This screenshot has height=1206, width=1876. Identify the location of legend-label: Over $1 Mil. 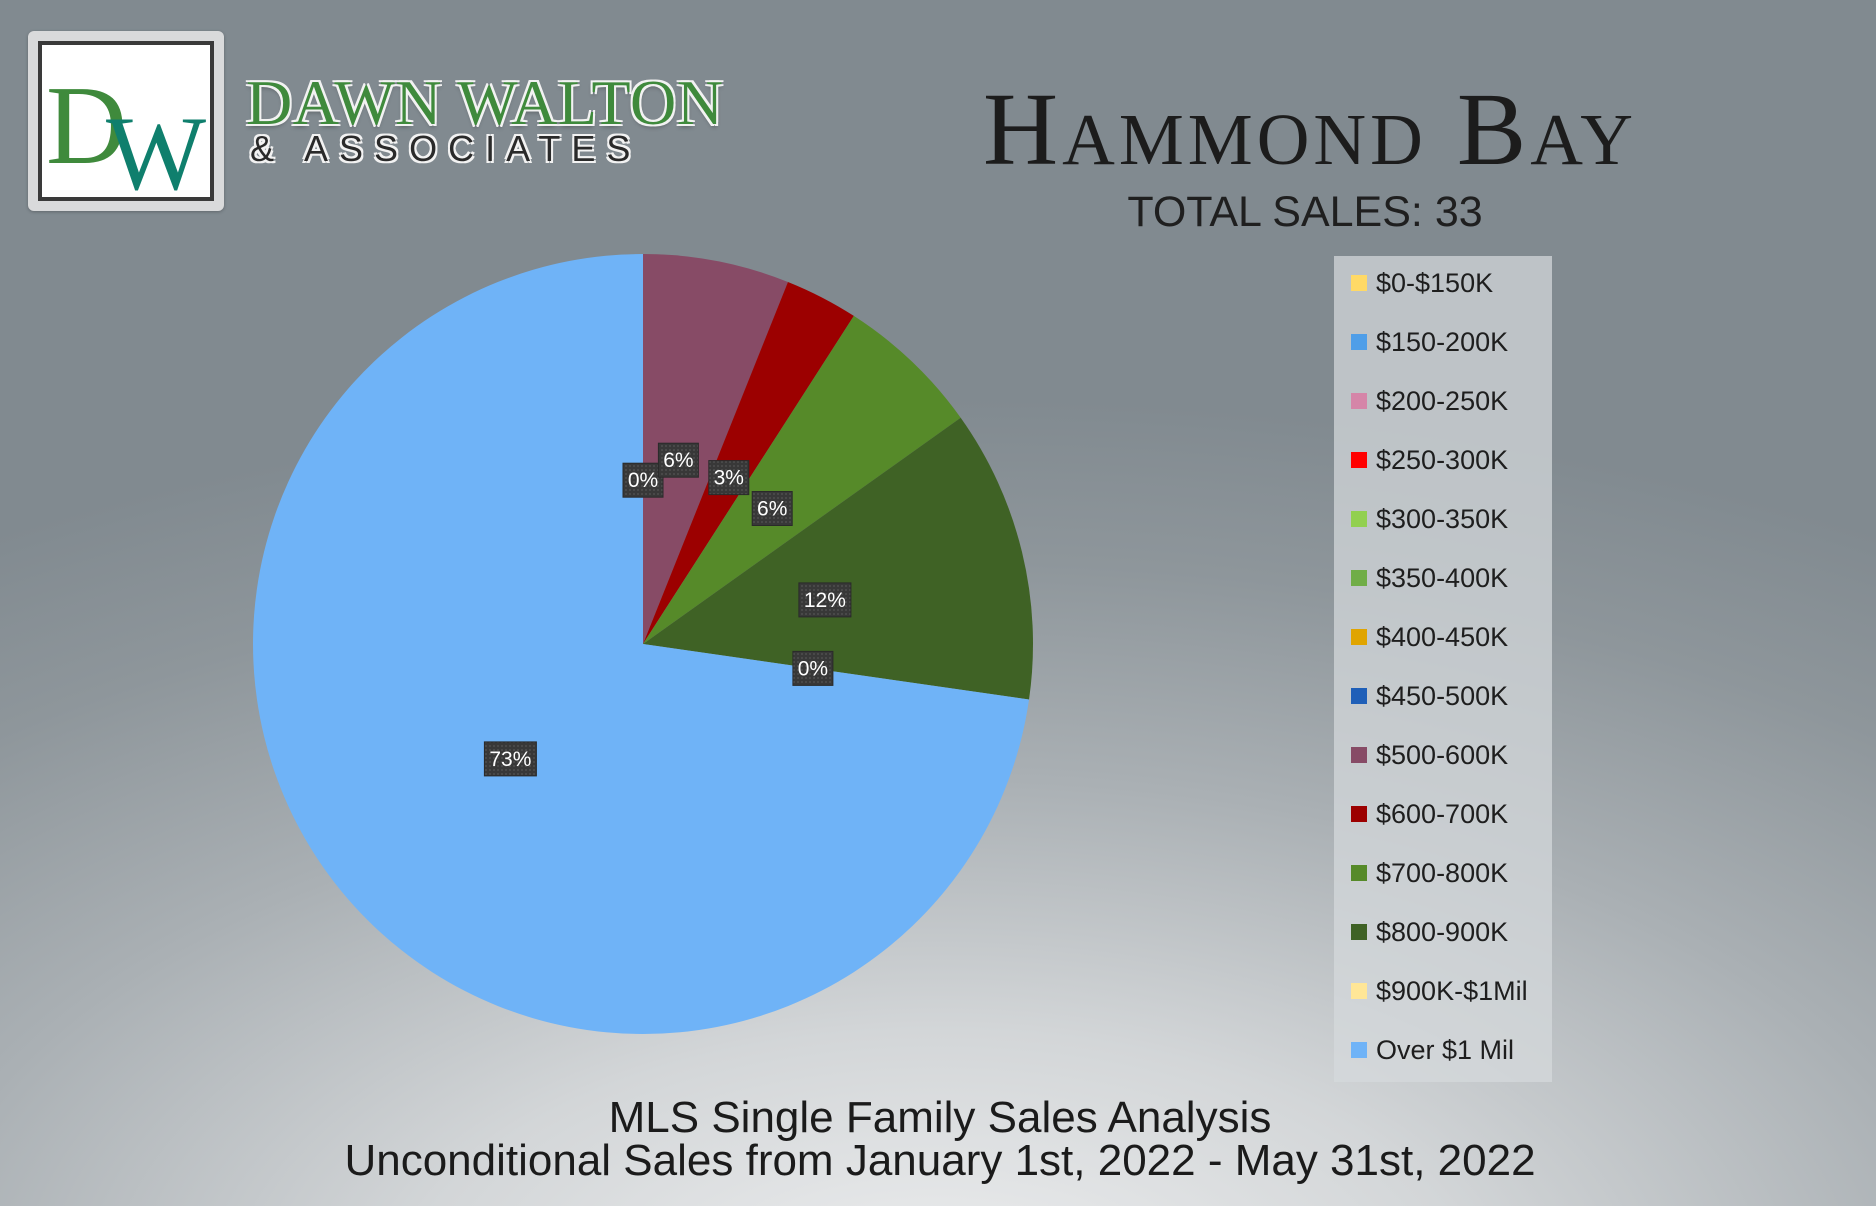
(1445, 1049).